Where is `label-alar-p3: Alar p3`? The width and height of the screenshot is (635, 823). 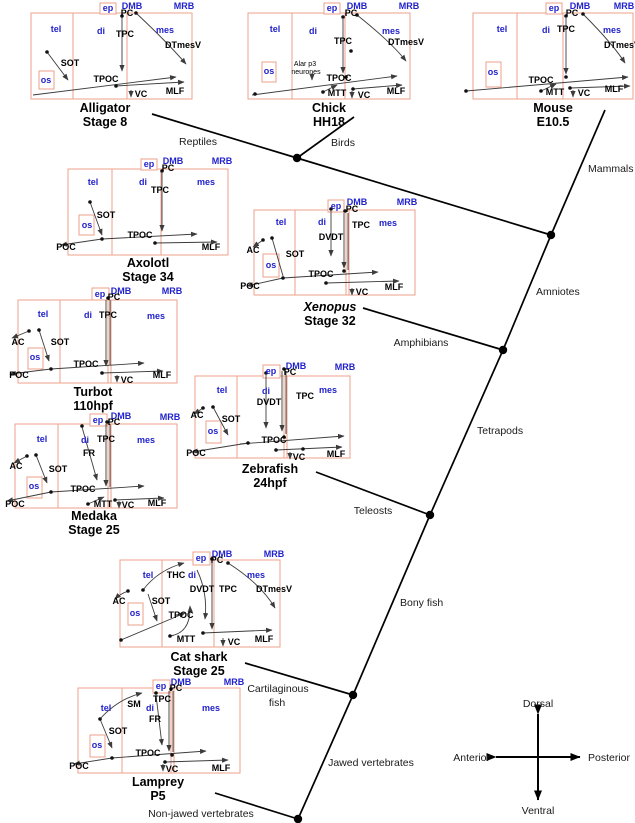 label-alar-p3: Alar p3 is located at coordinates (305, 64).